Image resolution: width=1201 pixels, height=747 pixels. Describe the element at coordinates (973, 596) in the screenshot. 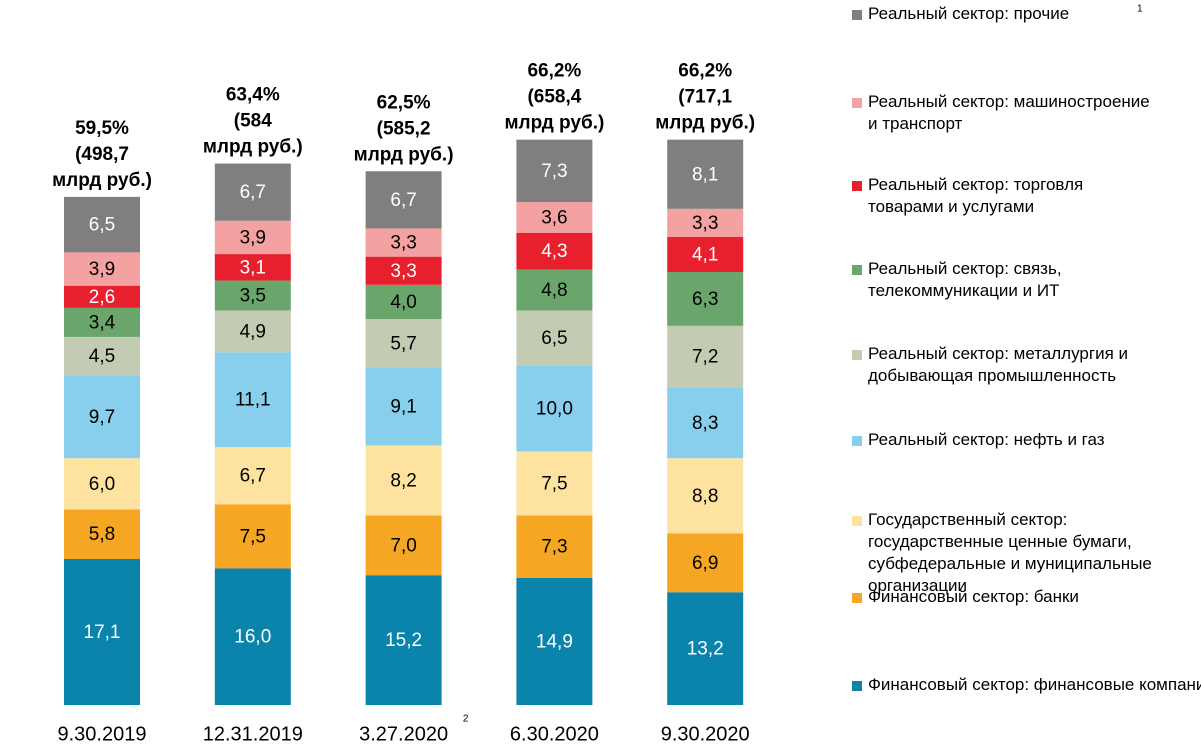

I see `legend-label: Финансовый сектор: банки` at that location.